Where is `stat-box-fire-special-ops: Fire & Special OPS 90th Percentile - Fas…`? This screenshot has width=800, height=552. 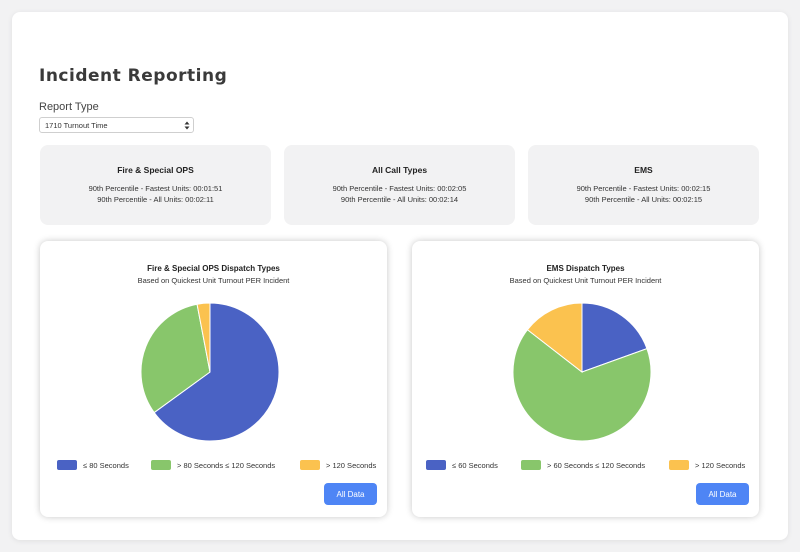
stat-box-fire-special-ops: Fire & Special OPS 90th Percentile - Fas… is located at coordinates (155, 185).